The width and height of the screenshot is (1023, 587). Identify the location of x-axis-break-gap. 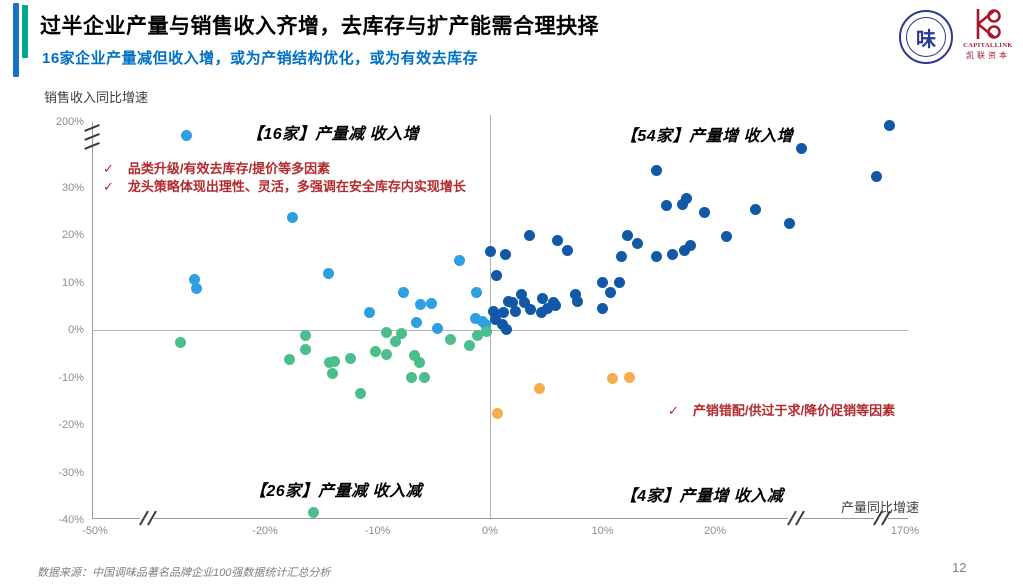
(881, 518).